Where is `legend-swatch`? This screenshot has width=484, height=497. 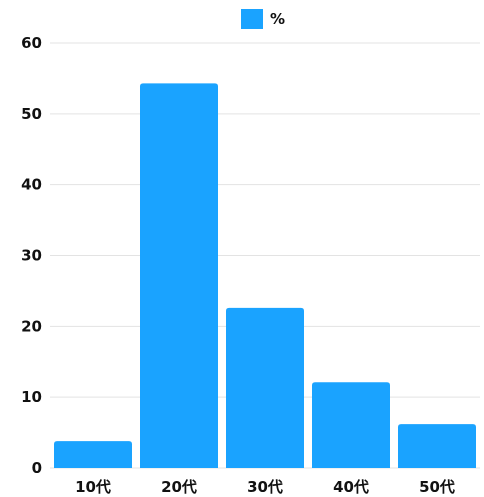
legend-swatch is located at coordinates (252, 19).